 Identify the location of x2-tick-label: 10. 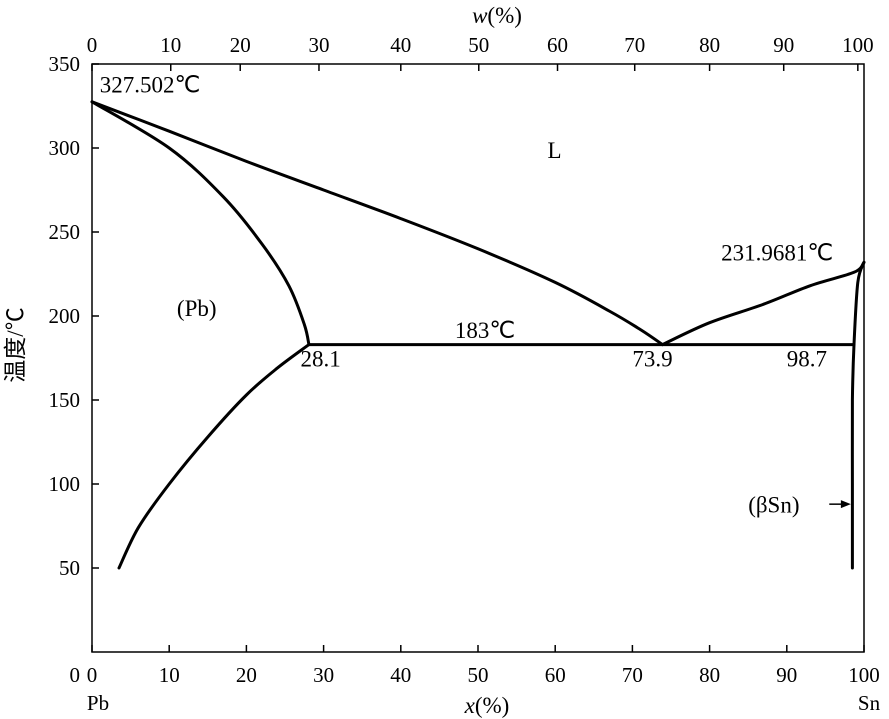
(170, 45).